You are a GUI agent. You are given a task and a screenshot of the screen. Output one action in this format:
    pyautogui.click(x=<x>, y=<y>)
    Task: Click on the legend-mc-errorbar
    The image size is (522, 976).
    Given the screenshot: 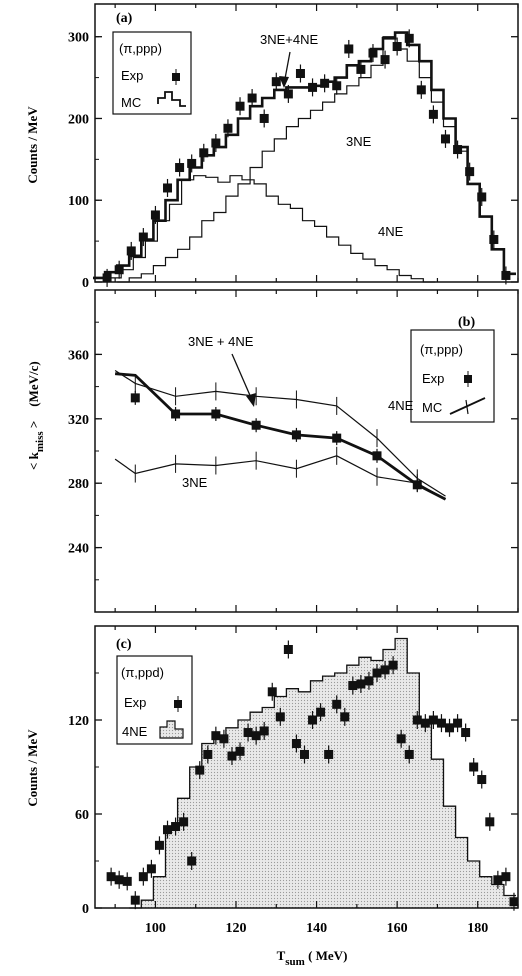 What is the action you would take?
    pyautogui.click(x=467, y=407)
    